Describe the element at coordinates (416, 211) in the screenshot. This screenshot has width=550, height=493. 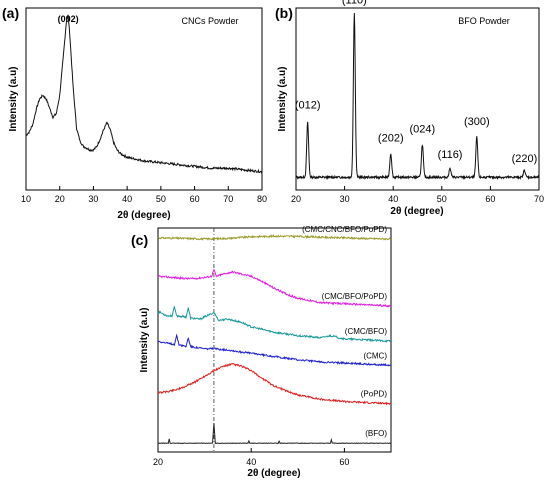
I see `panel-b-xlabel: 2θ (degree)` at that location.